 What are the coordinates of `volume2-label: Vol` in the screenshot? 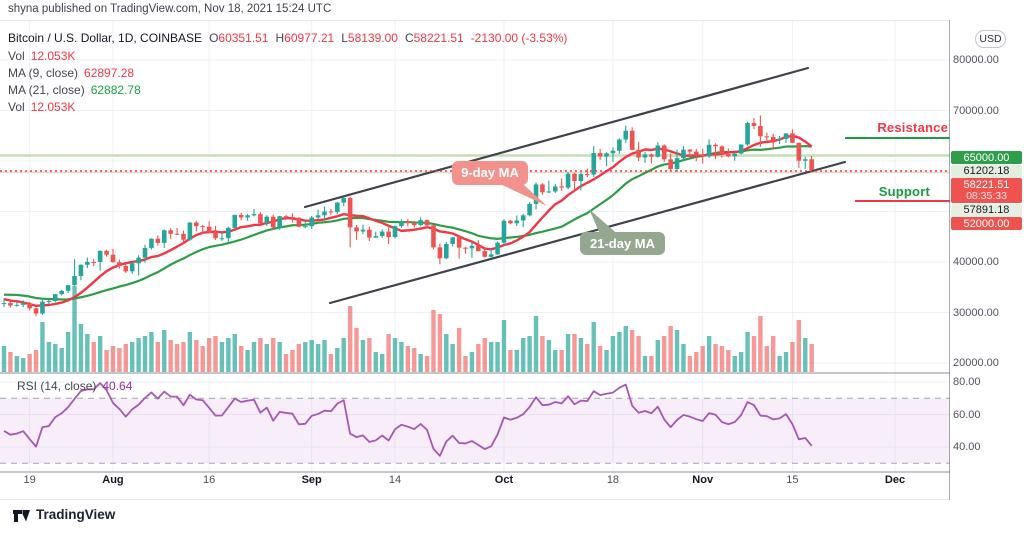 It's located at (16, 107).